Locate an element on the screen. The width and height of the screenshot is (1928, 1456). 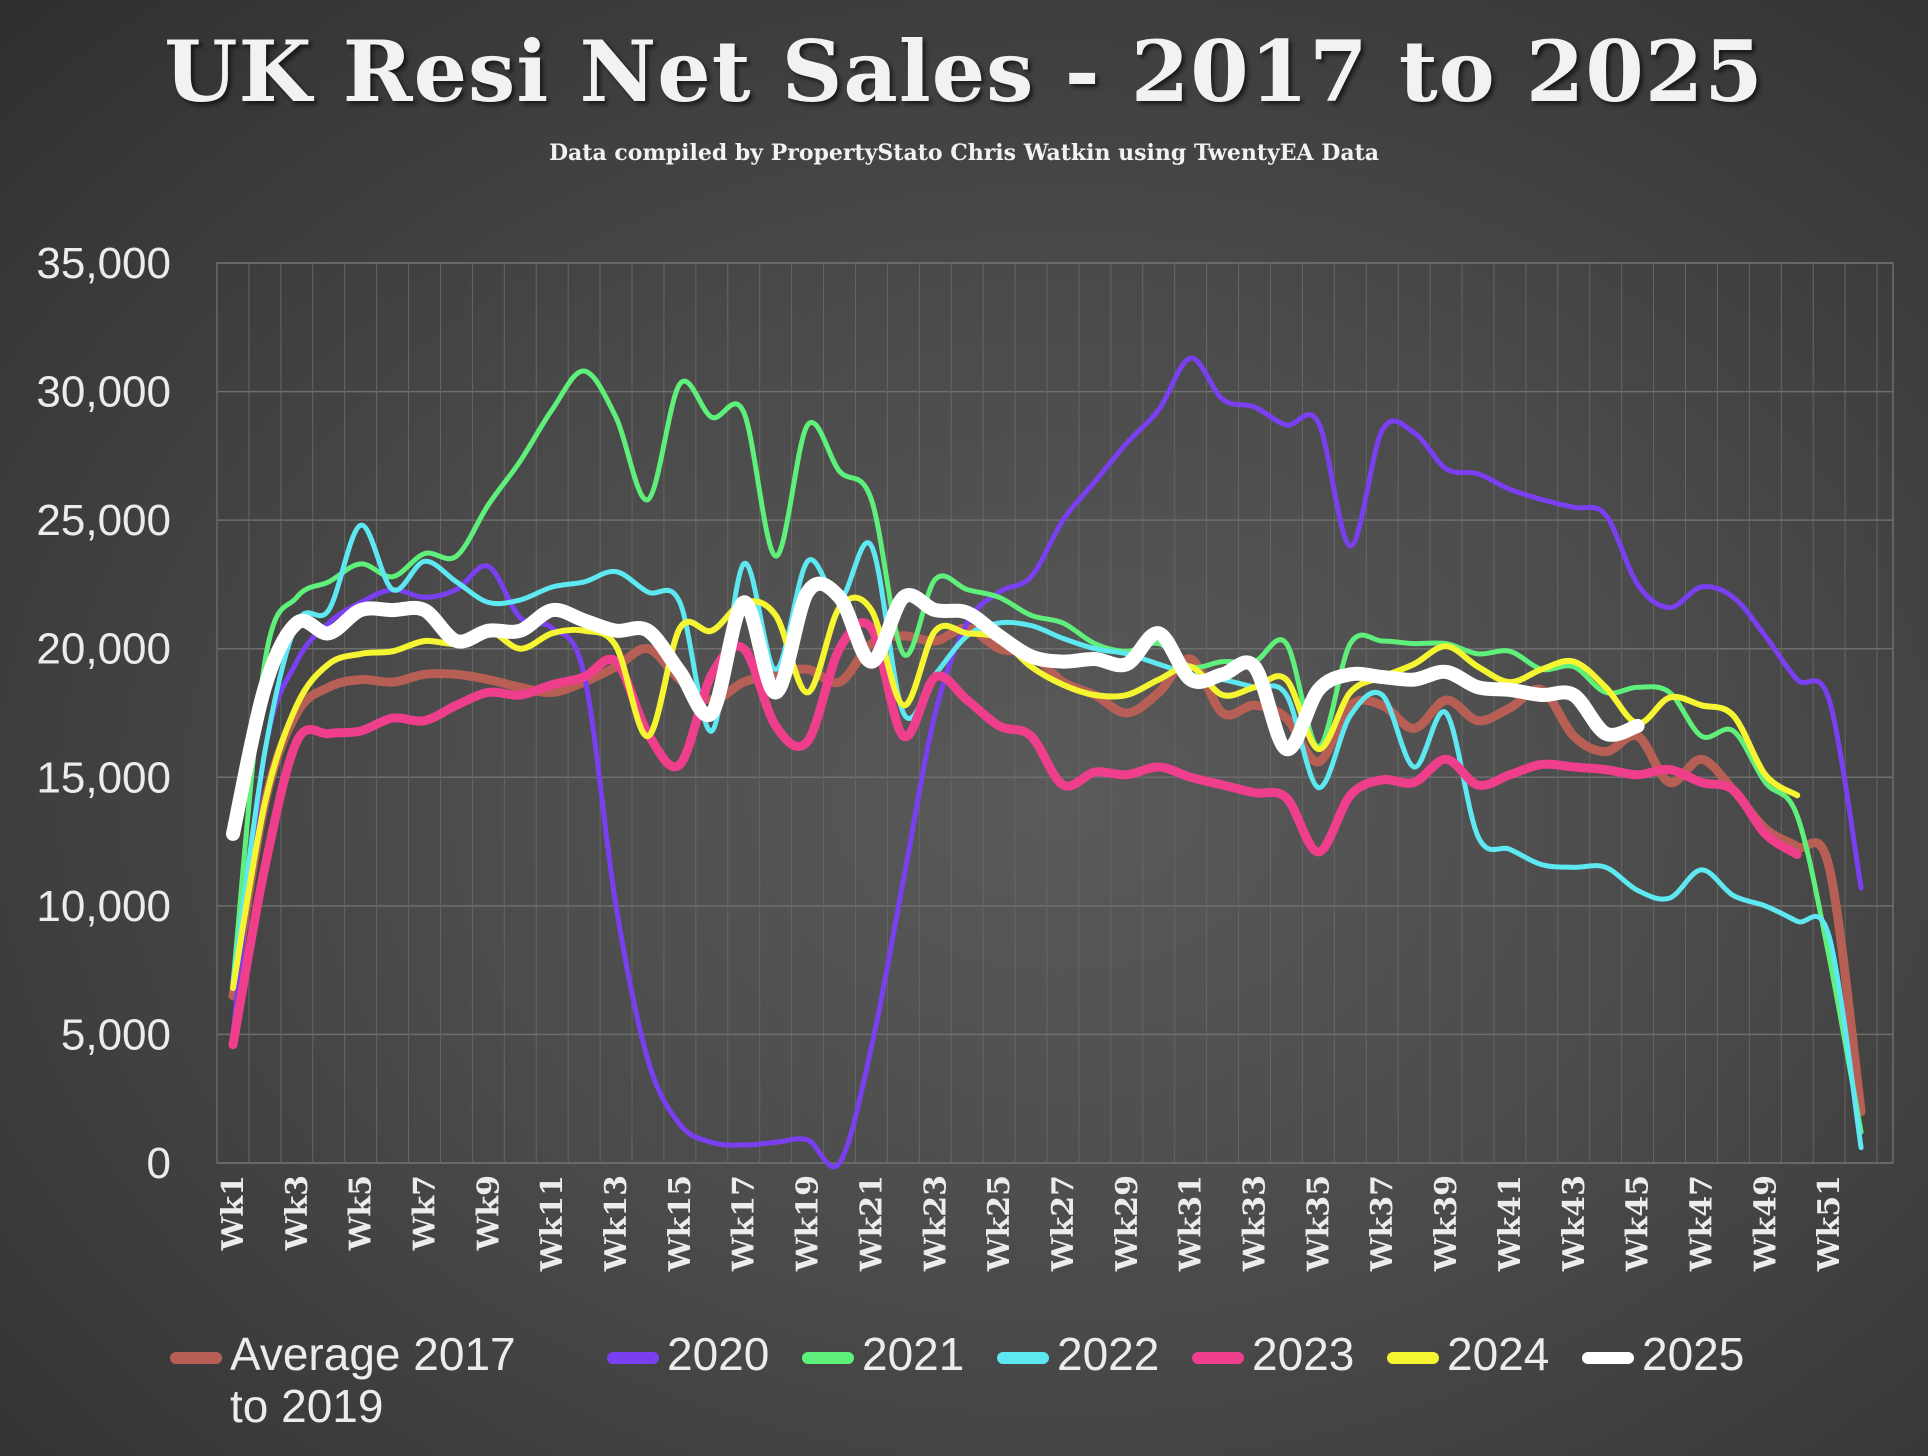
chart-title: UK Resi Net Sales - 2017 to 2025 is located at coordinates (964, 71).